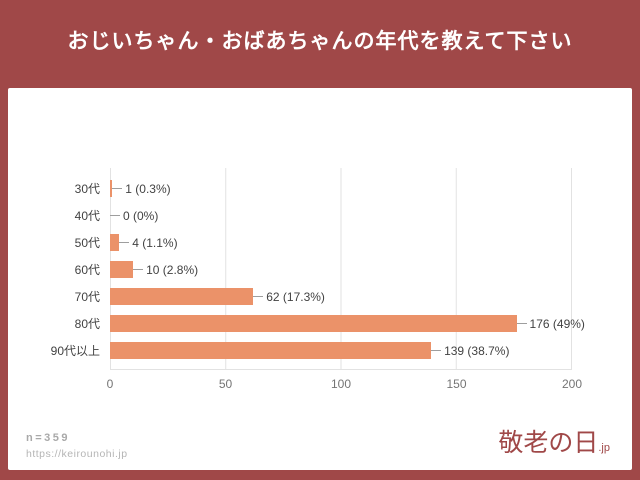 This screenshot has width=640, height=480. What do you see at coordinates (572, 384) in the screenshot?
I see `x-tick-label: 200` at bounding box center [572, 384].